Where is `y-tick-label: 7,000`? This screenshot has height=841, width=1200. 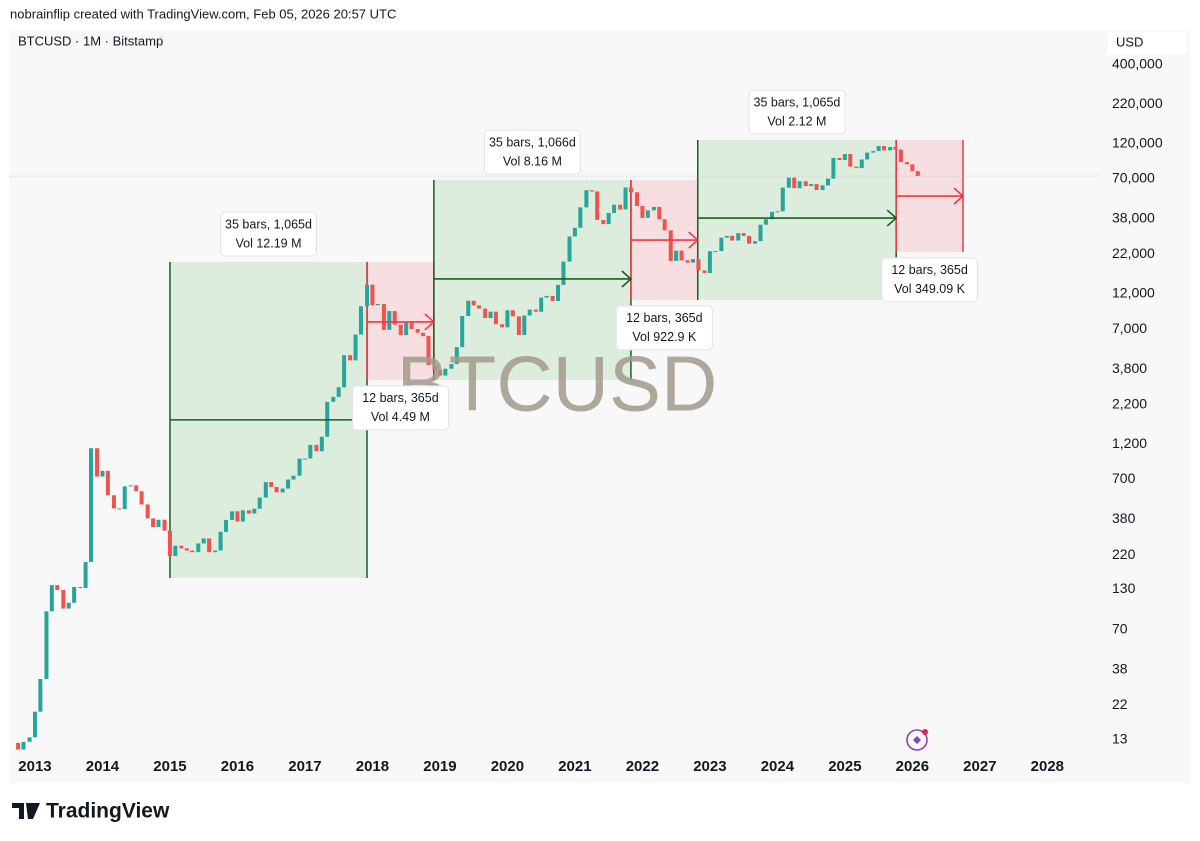
y-tick-label: 7,000 is located at coordinates (1129, 328).